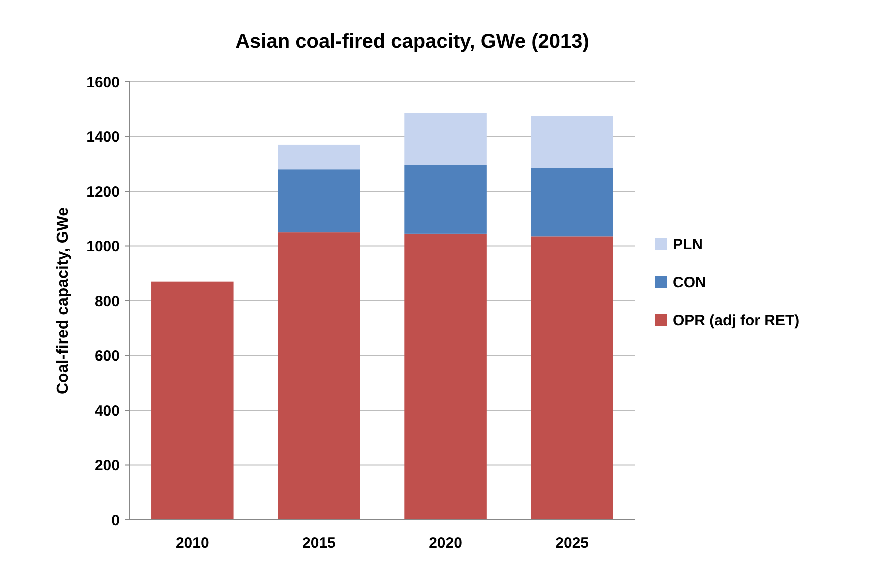 The width and height of the screenshot is (873, 572). I want to click on y-tick-label: 0, so click(116, 521).